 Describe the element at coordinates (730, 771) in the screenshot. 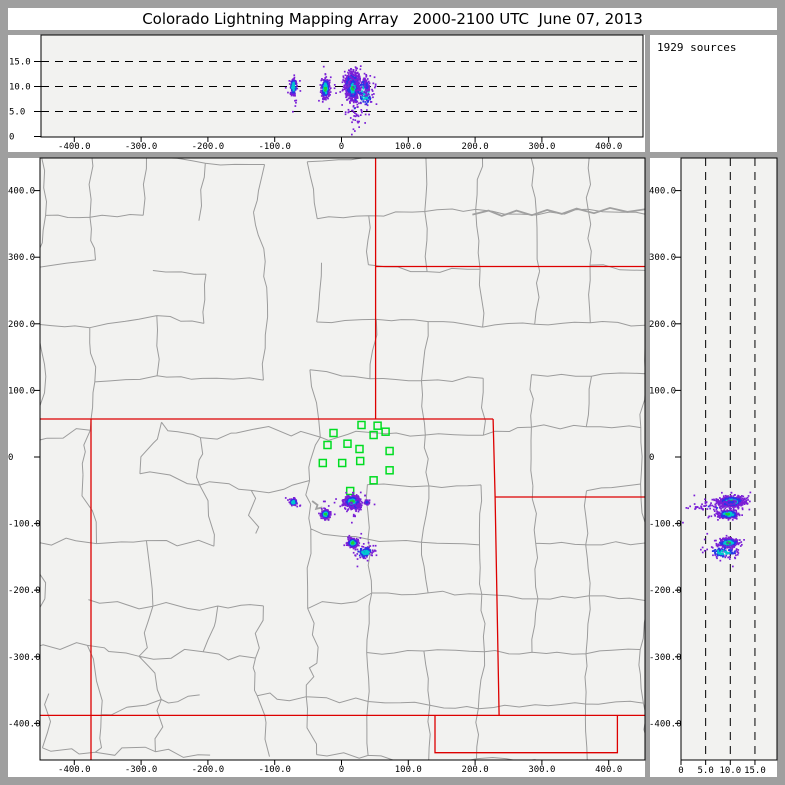

I see `tick-label: 10.0` at that location.